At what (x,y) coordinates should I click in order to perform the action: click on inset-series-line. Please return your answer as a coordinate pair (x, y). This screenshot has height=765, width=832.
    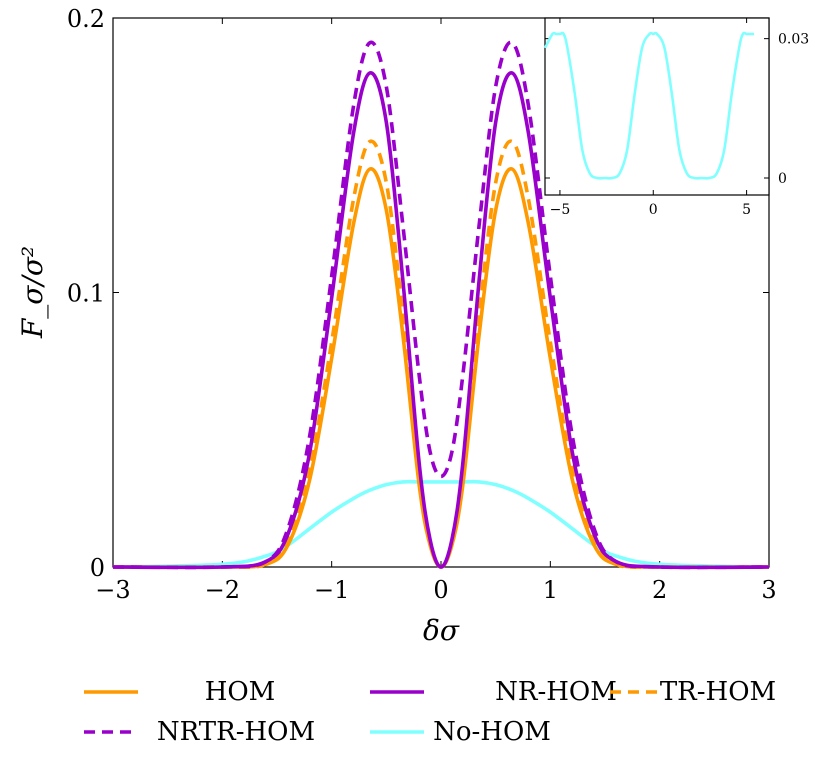
    Looking at the image, I should click on (649, 105).